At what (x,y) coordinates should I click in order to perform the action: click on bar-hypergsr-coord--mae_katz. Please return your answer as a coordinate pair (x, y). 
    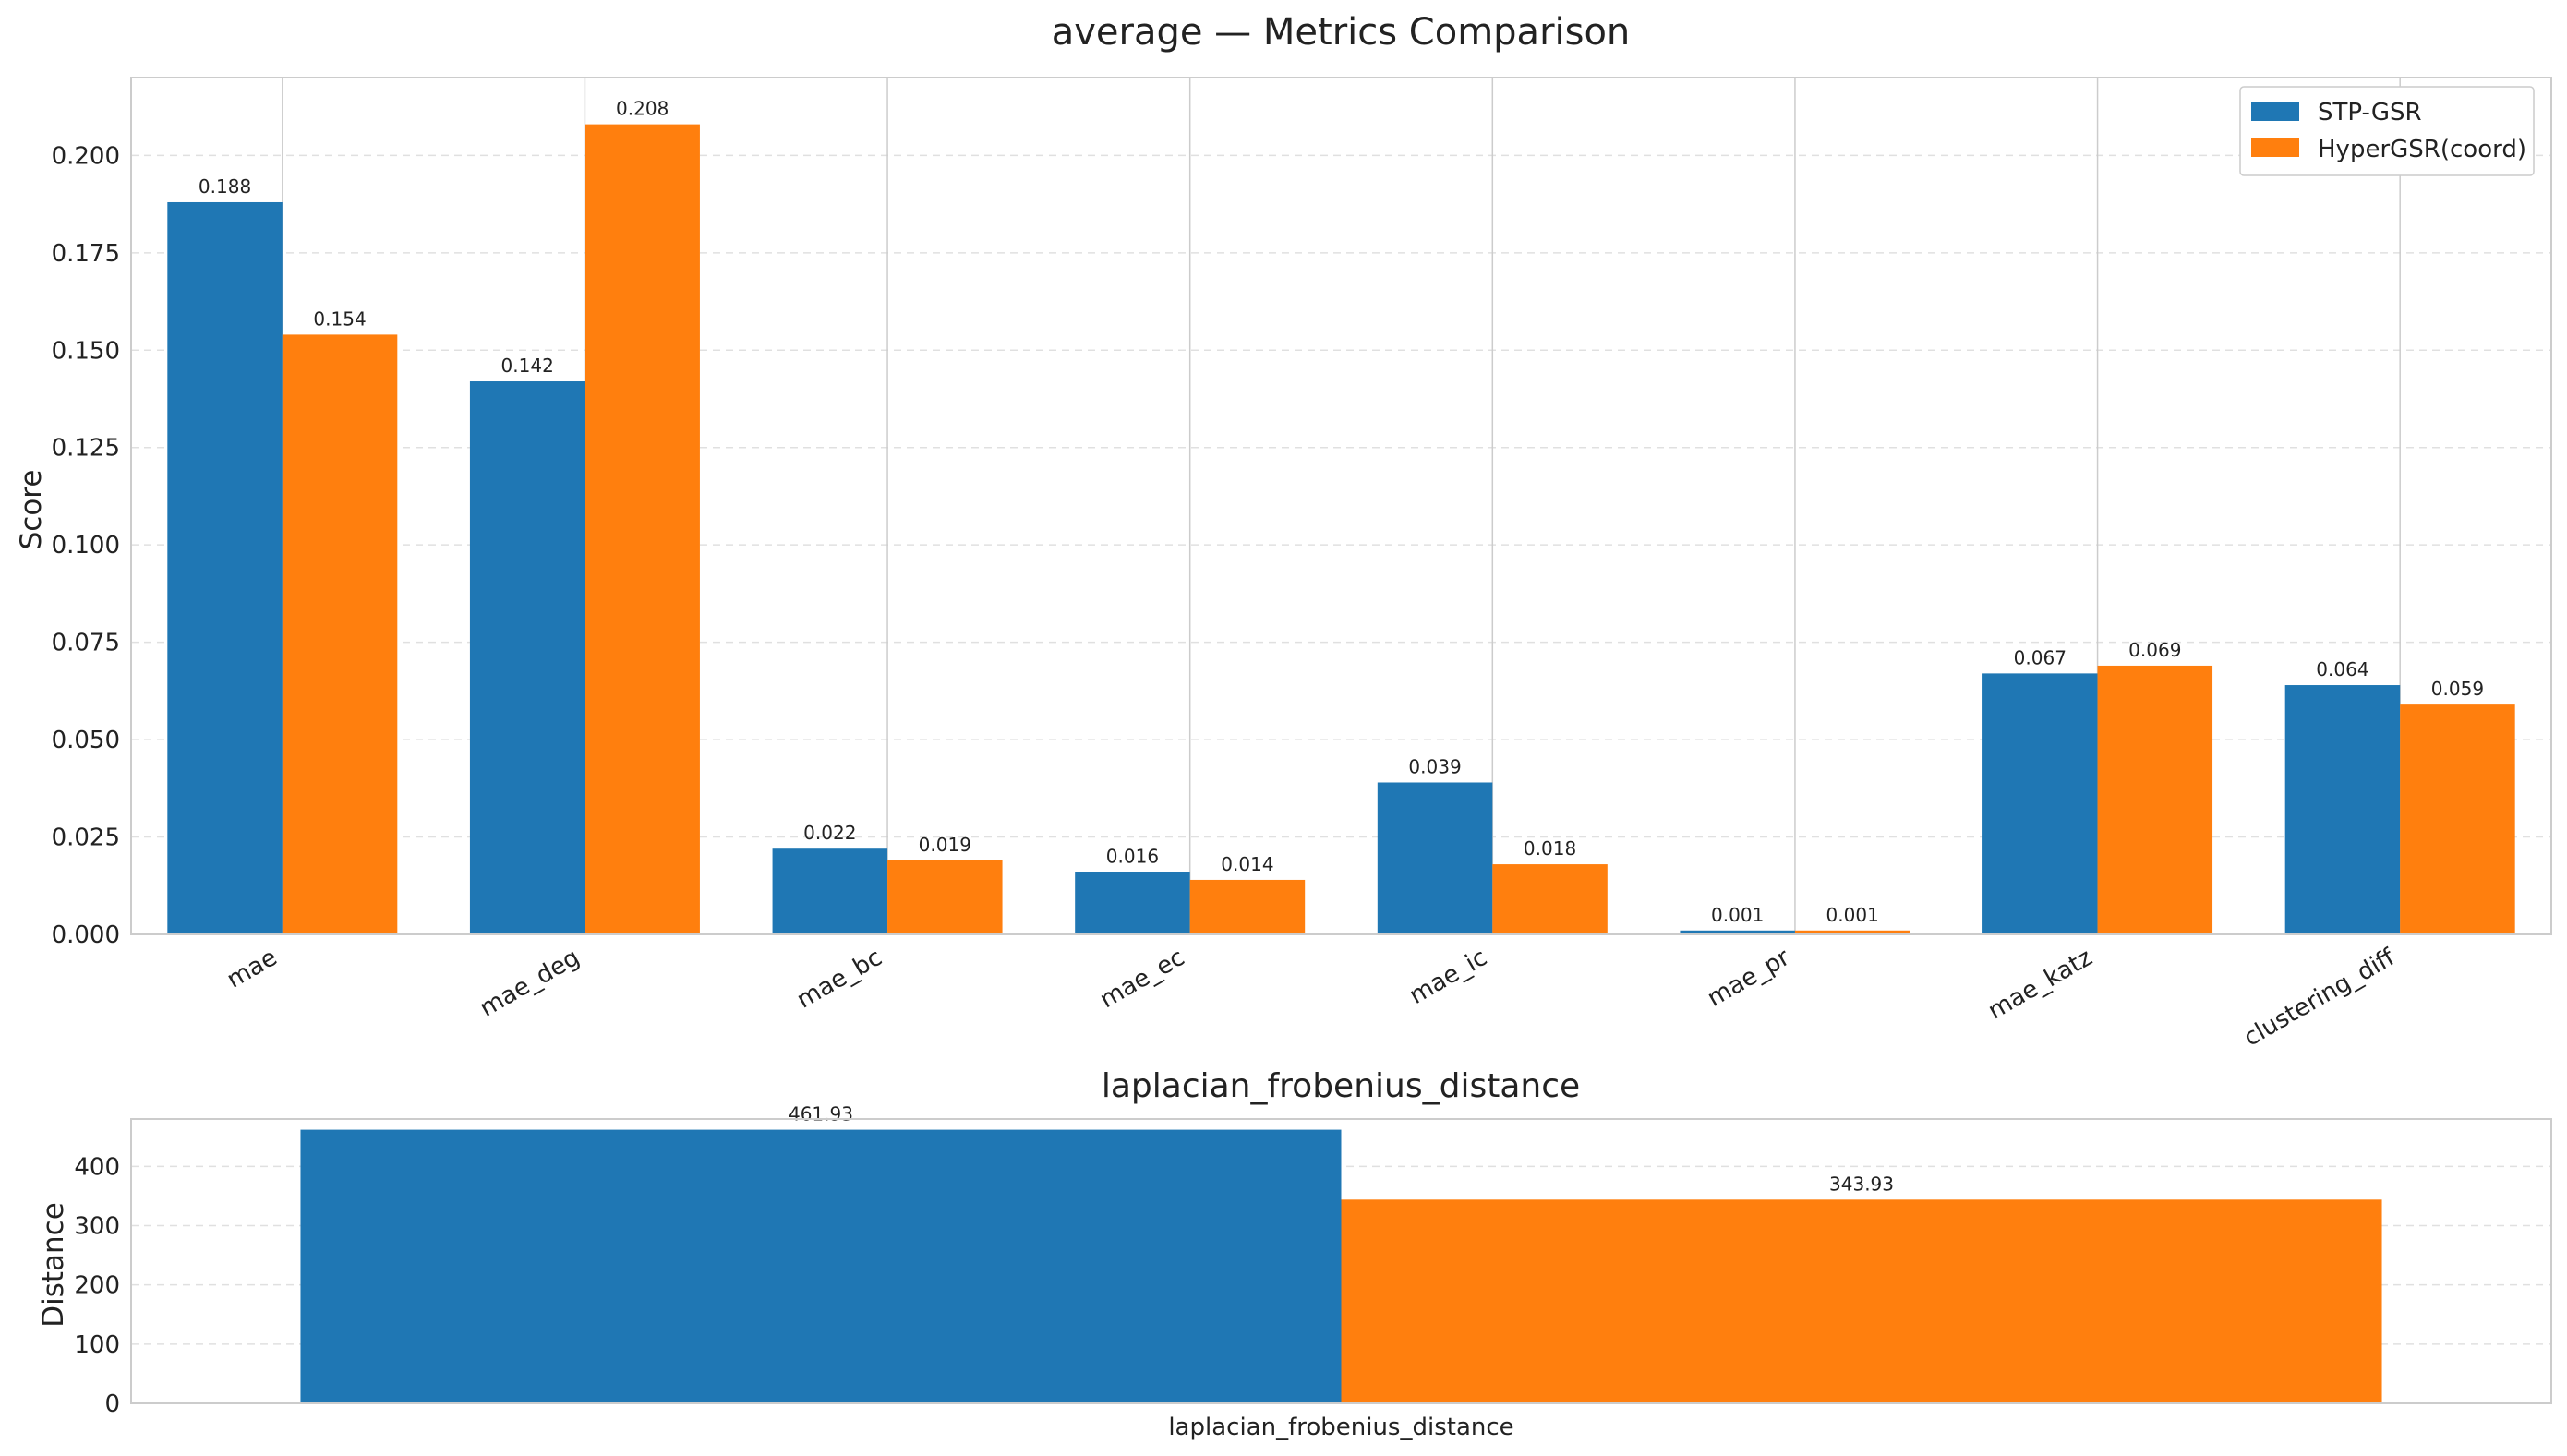
    Looking at the image, I should click on (2155, 799).